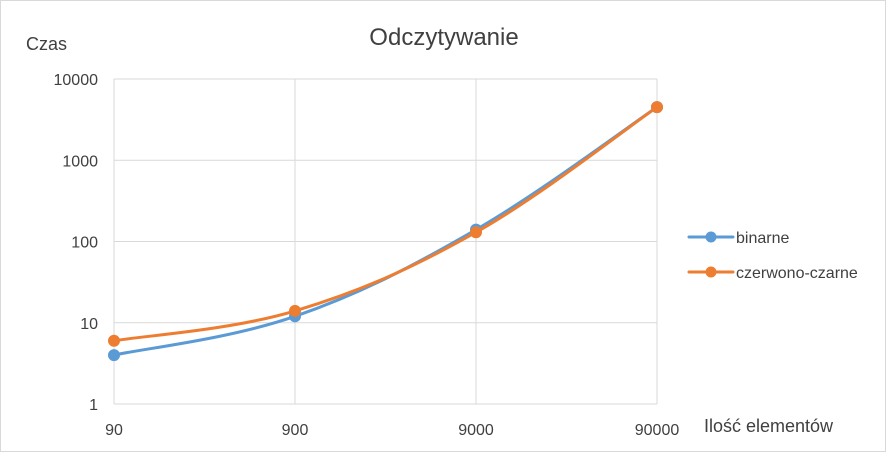  Describe the element at coordinates (93, 405) in the screenshot. I see `y-tick-label-0: 1` at that location.